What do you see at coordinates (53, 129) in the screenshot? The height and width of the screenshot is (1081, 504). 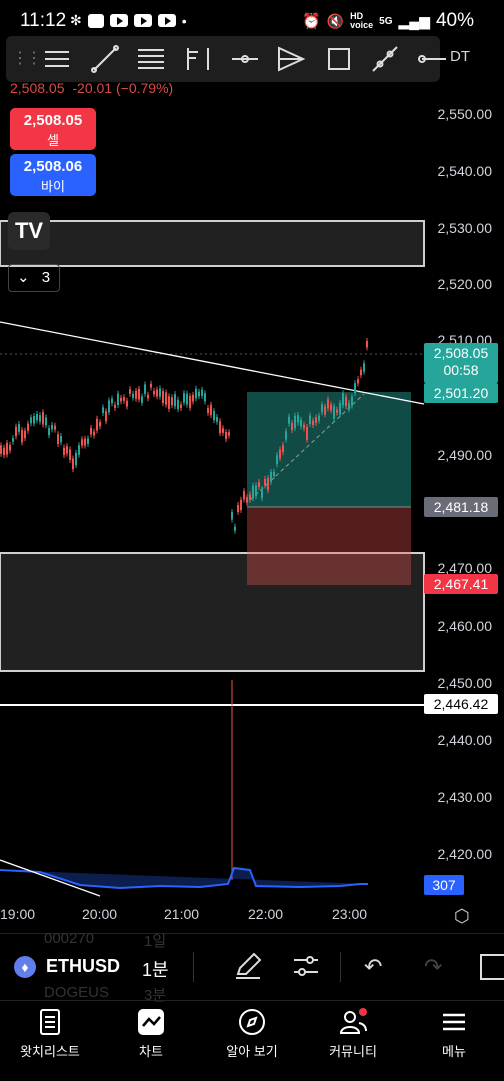 I see `sell-button: 2,508.05 셀` at bounding box center [53, 129].